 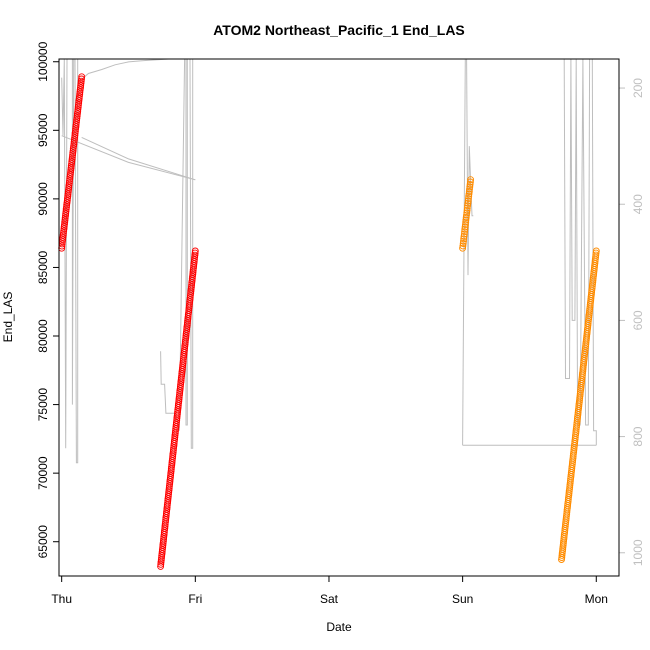 What do you see at coordinates (638, 320) in the screenshot?
I see `y2-tick-label: 600` at bounding box center [638, 320].